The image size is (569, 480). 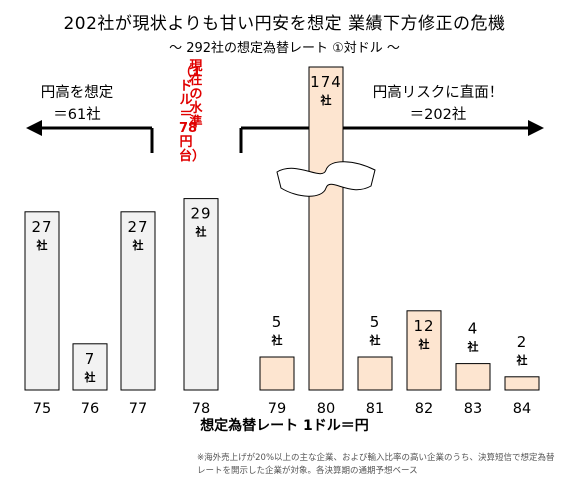 I want to click on tick-label-84: 84, so click(x=522, y=409).